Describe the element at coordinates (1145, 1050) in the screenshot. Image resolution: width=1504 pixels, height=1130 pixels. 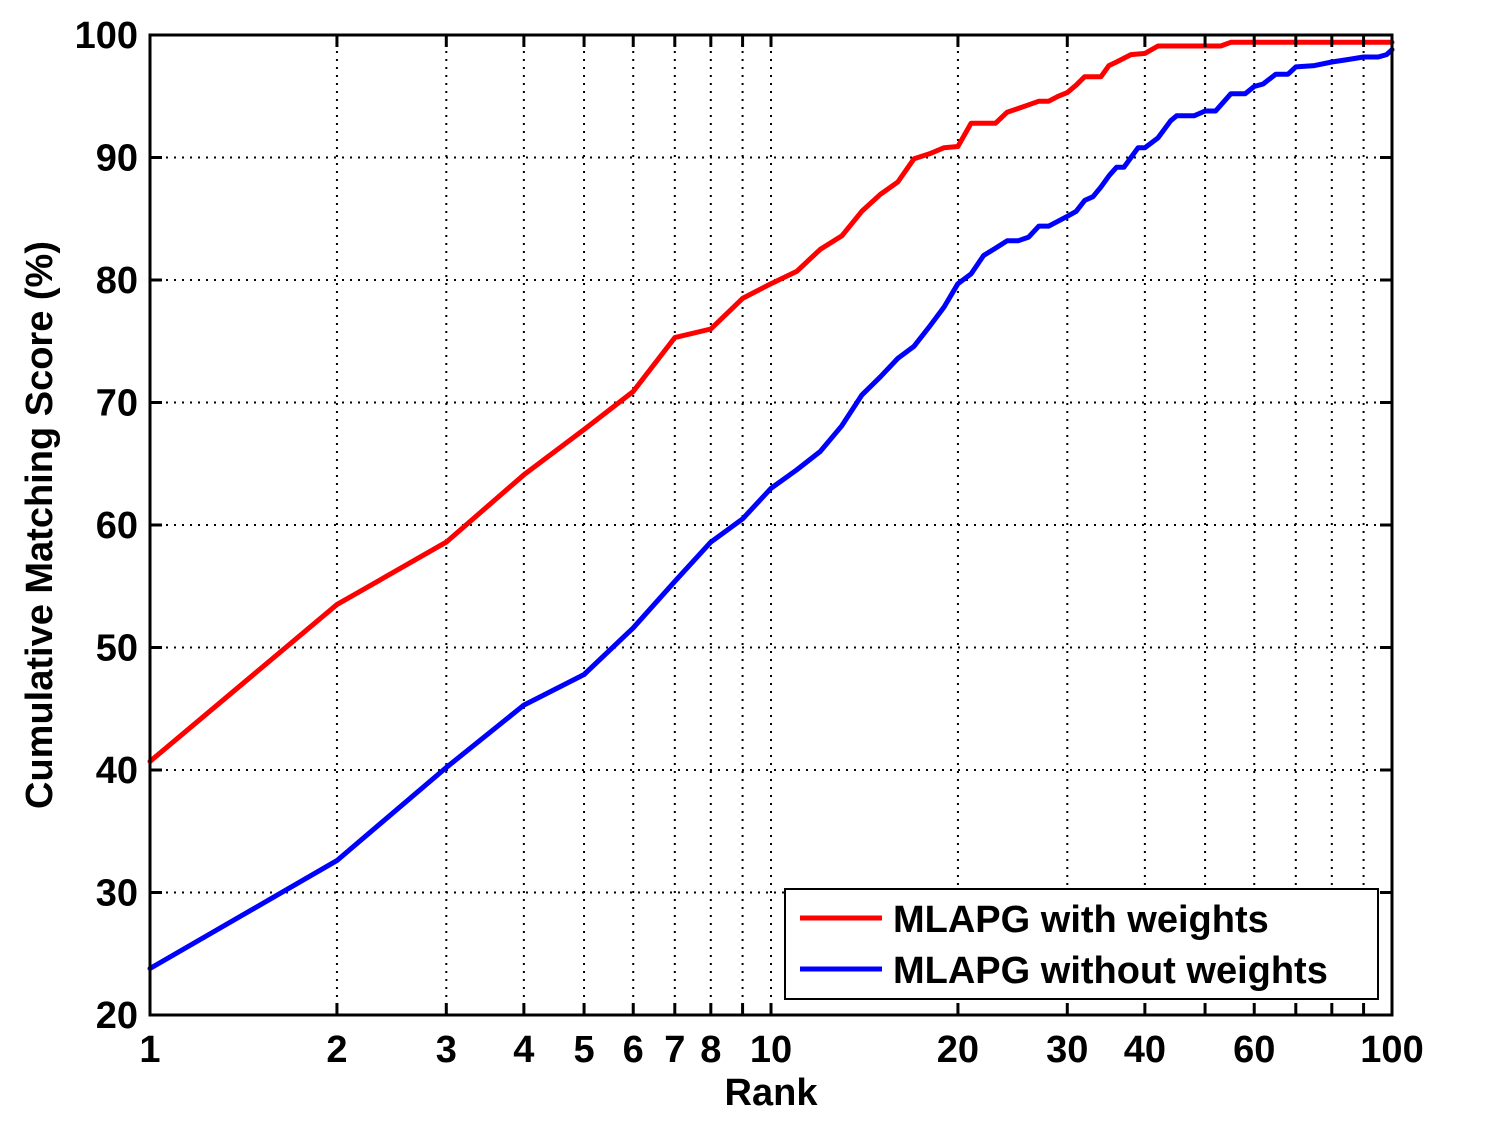
I see `x-tick-label: 40` at that location.